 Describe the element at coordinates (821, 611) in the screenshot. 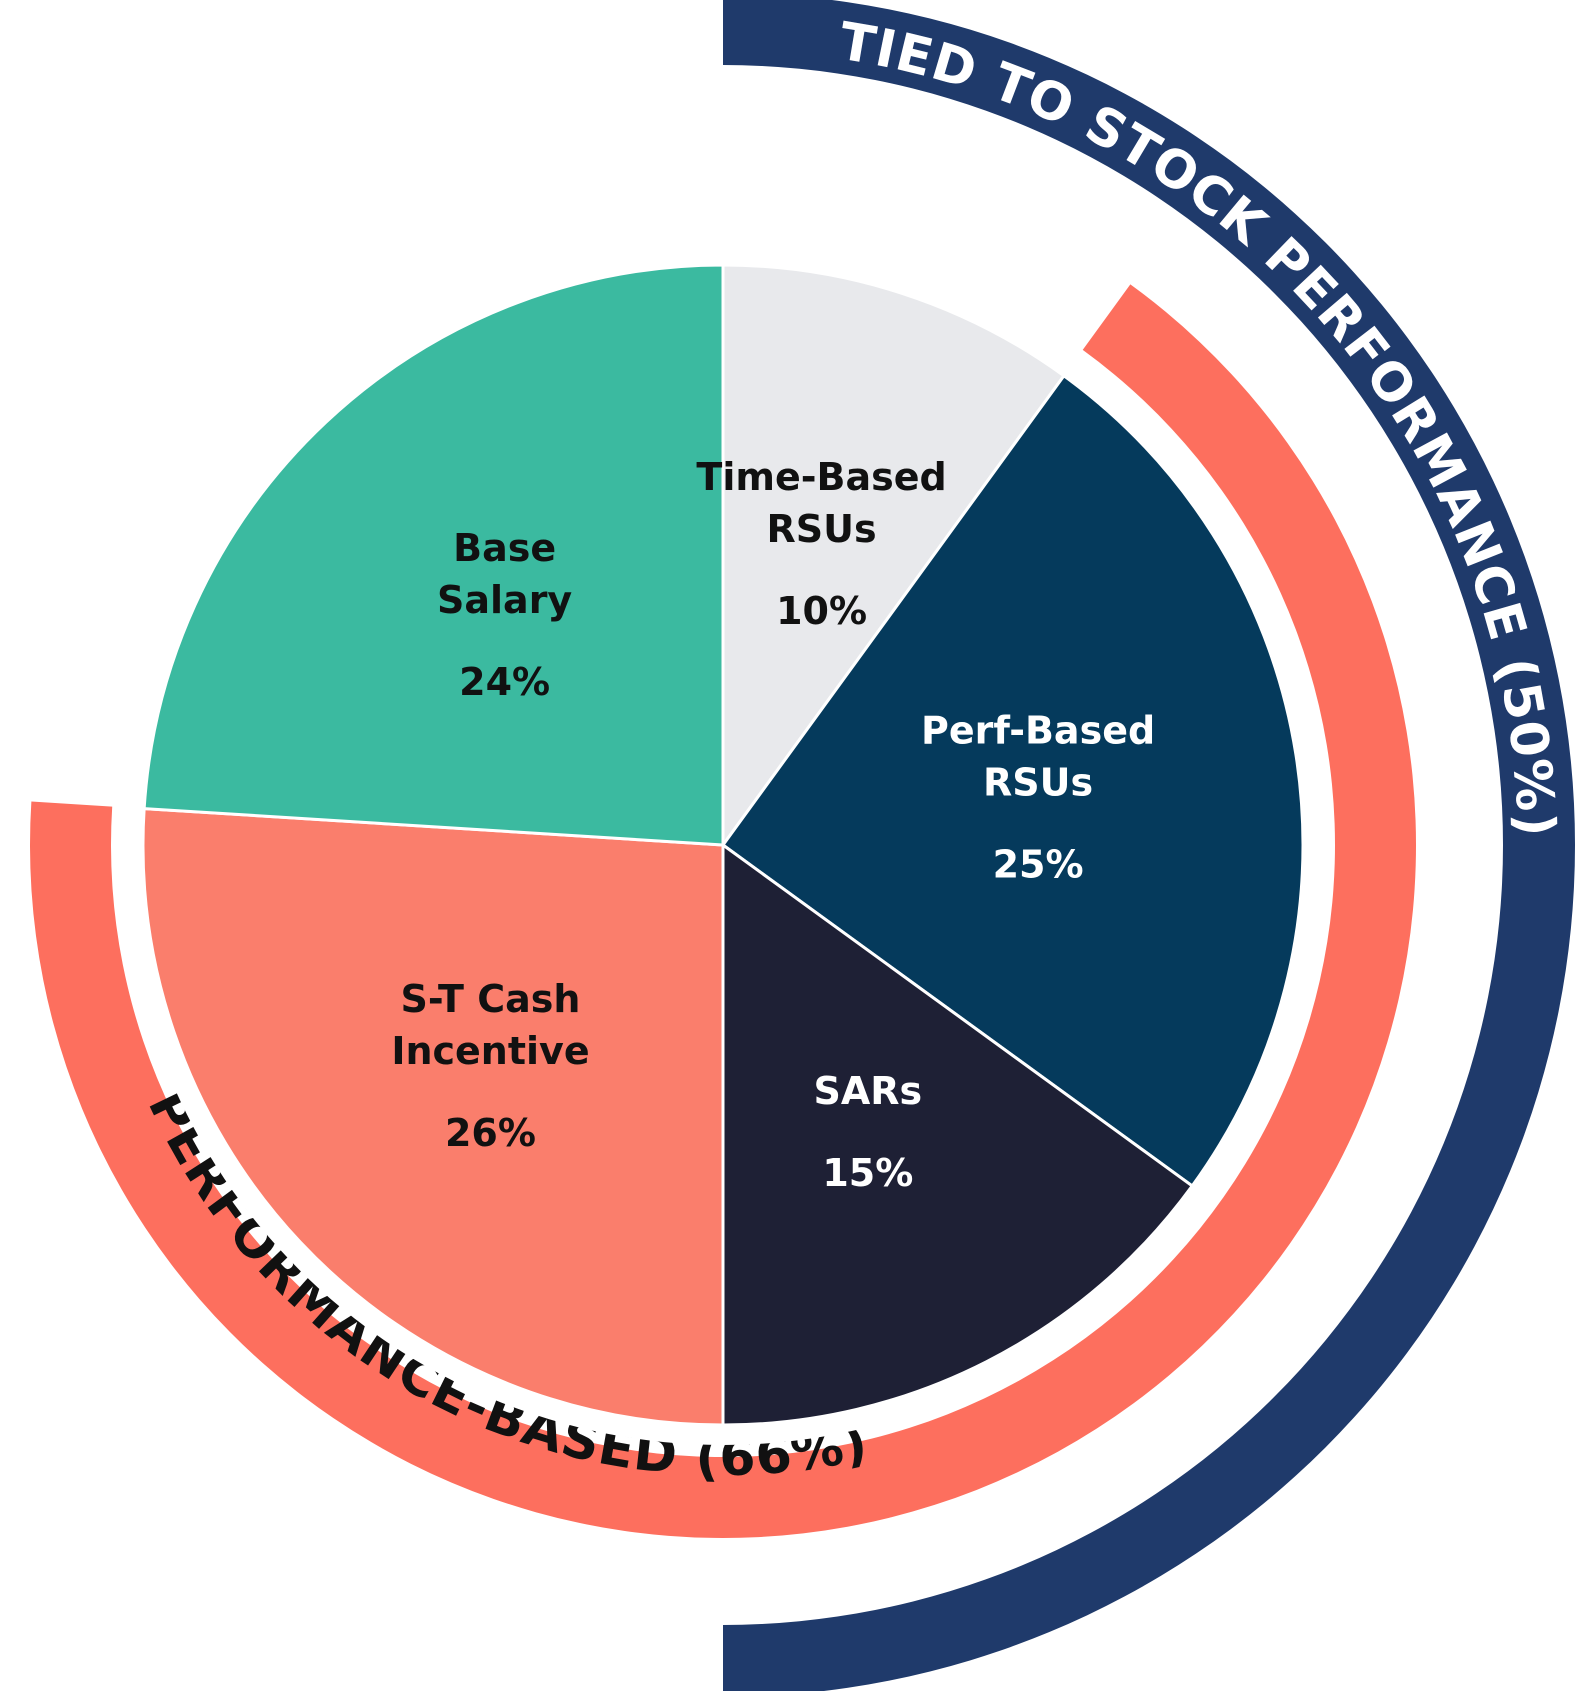

I see `slice-value-time-based-rsus: 10%` at that location.